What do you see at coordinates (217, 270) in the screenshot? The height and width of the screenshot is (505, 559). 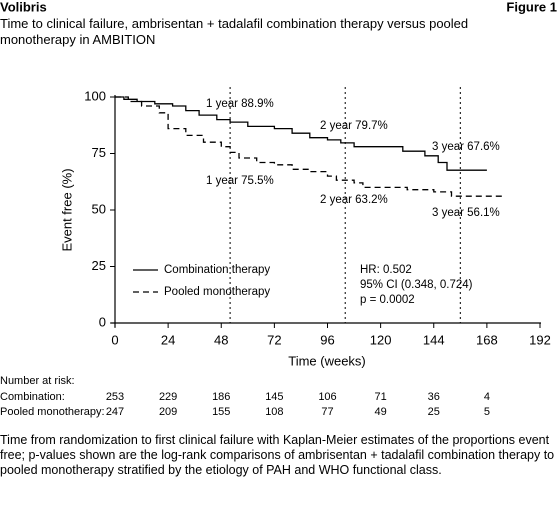 I see `legend-label: Combination therapy` at bounding box center [217, 270].